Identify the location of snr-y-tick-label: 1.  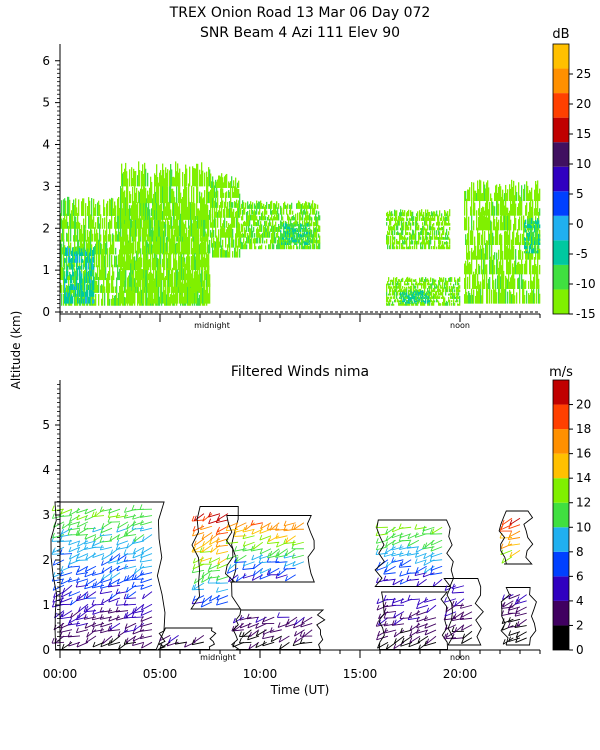
(46, 270).